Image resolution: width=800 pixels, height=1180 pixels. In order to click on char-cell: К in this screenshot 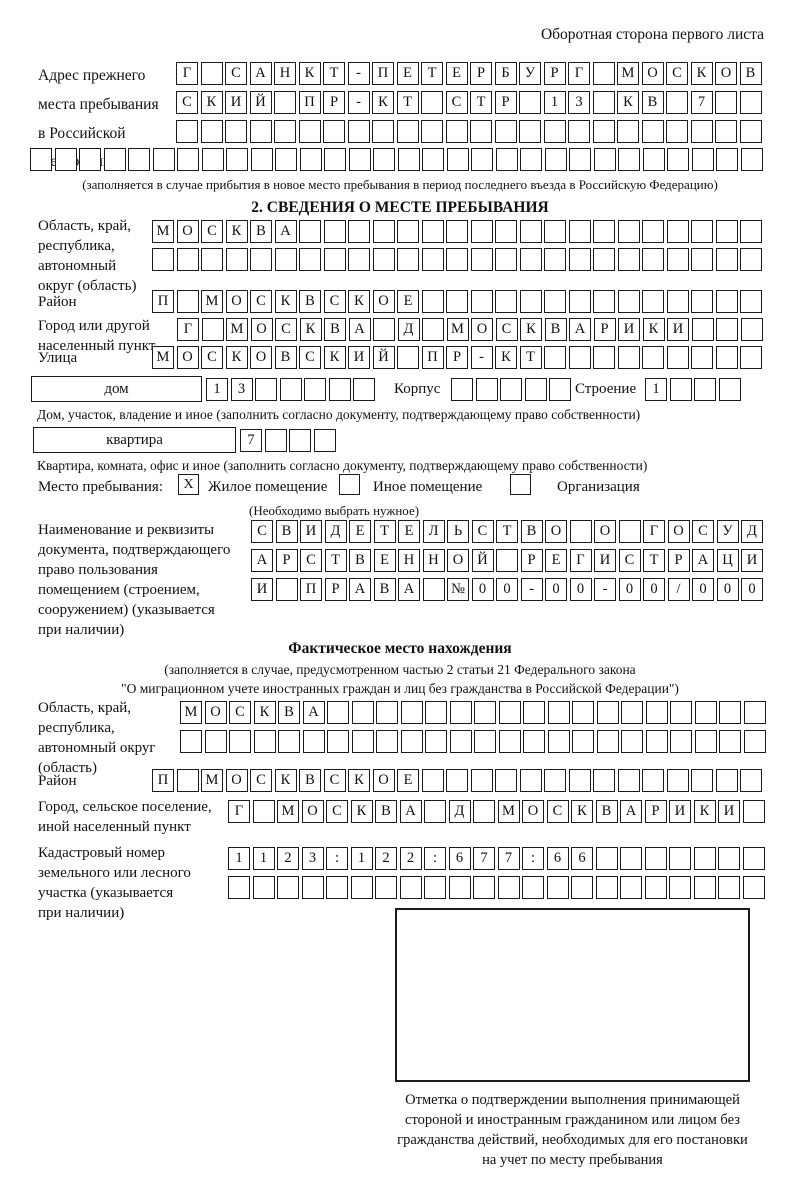, I will do `click(361, 811)`.